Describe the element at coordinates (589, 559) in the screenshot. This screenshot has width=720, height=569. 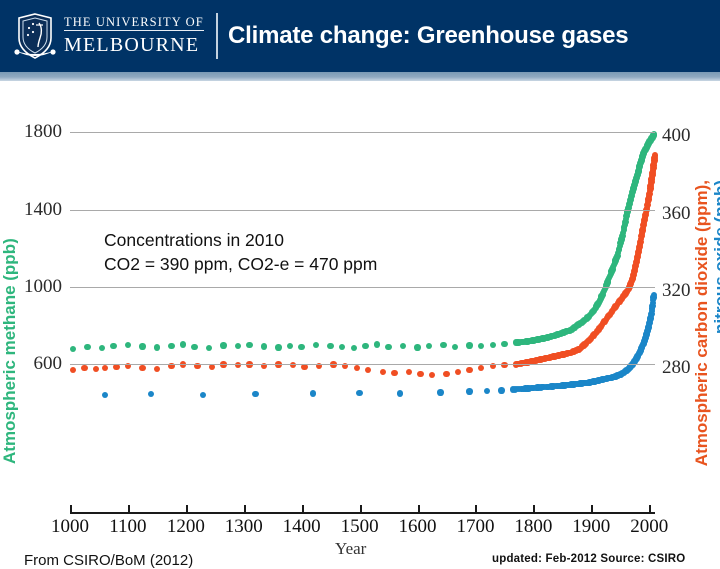
I see `chart-source-note: updated: Feb-2012 Source: CSIRO` at that location.